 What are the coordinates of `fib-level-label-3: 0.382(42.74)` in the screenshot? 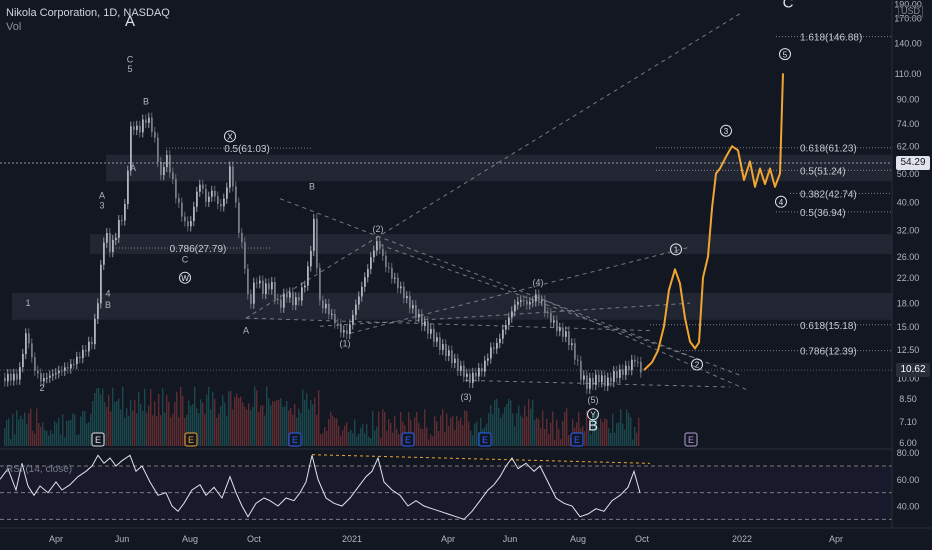 It's located at (828, 194).